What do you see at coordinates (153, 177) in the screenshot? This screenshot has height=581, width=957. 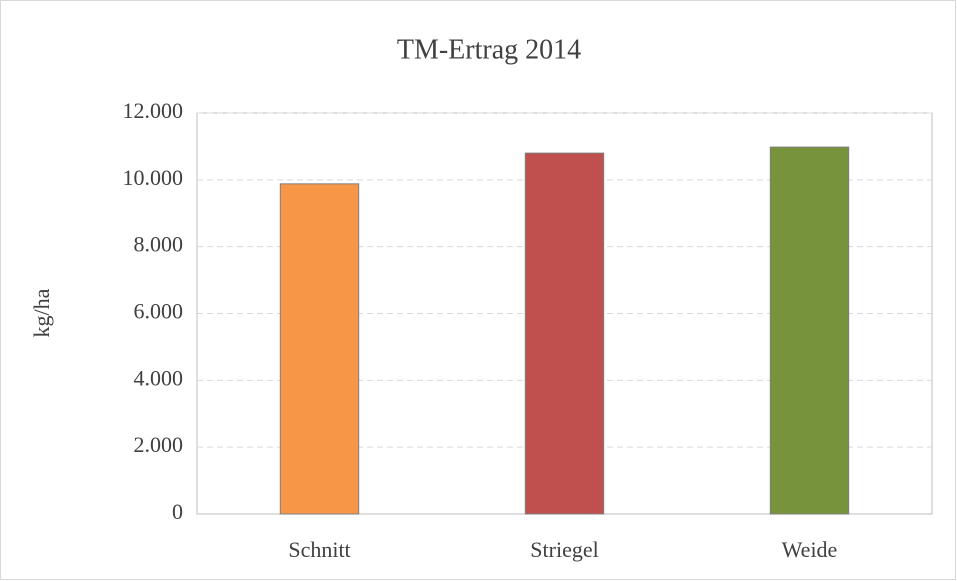 I see `y-tick-label: 10.000` at bounding box center [153, 177].